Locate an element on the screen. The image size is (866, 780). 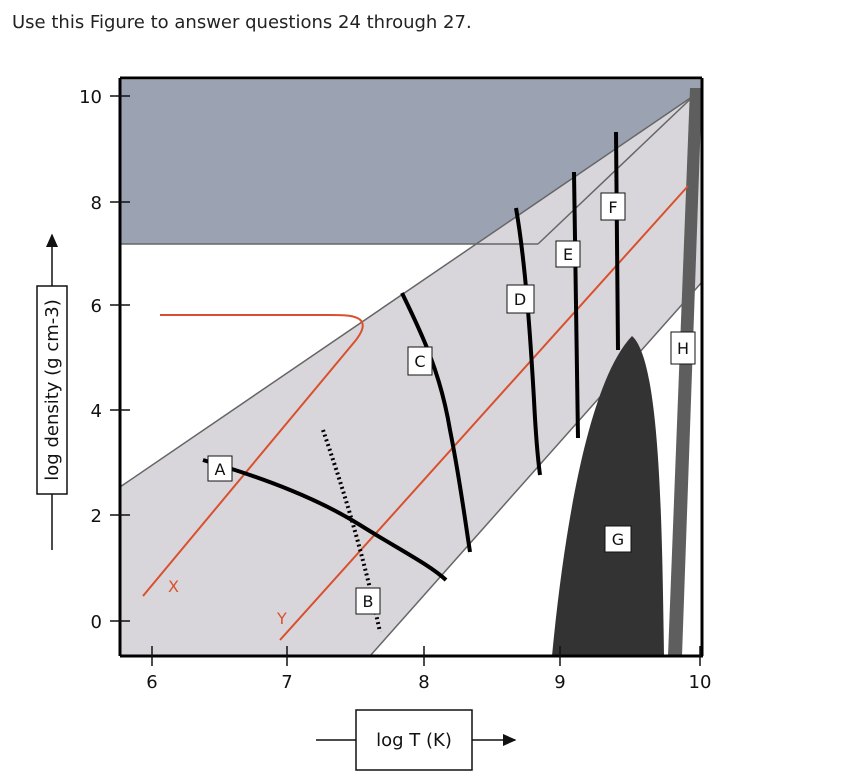
svg-text: C is located at coordinates (419, 361).